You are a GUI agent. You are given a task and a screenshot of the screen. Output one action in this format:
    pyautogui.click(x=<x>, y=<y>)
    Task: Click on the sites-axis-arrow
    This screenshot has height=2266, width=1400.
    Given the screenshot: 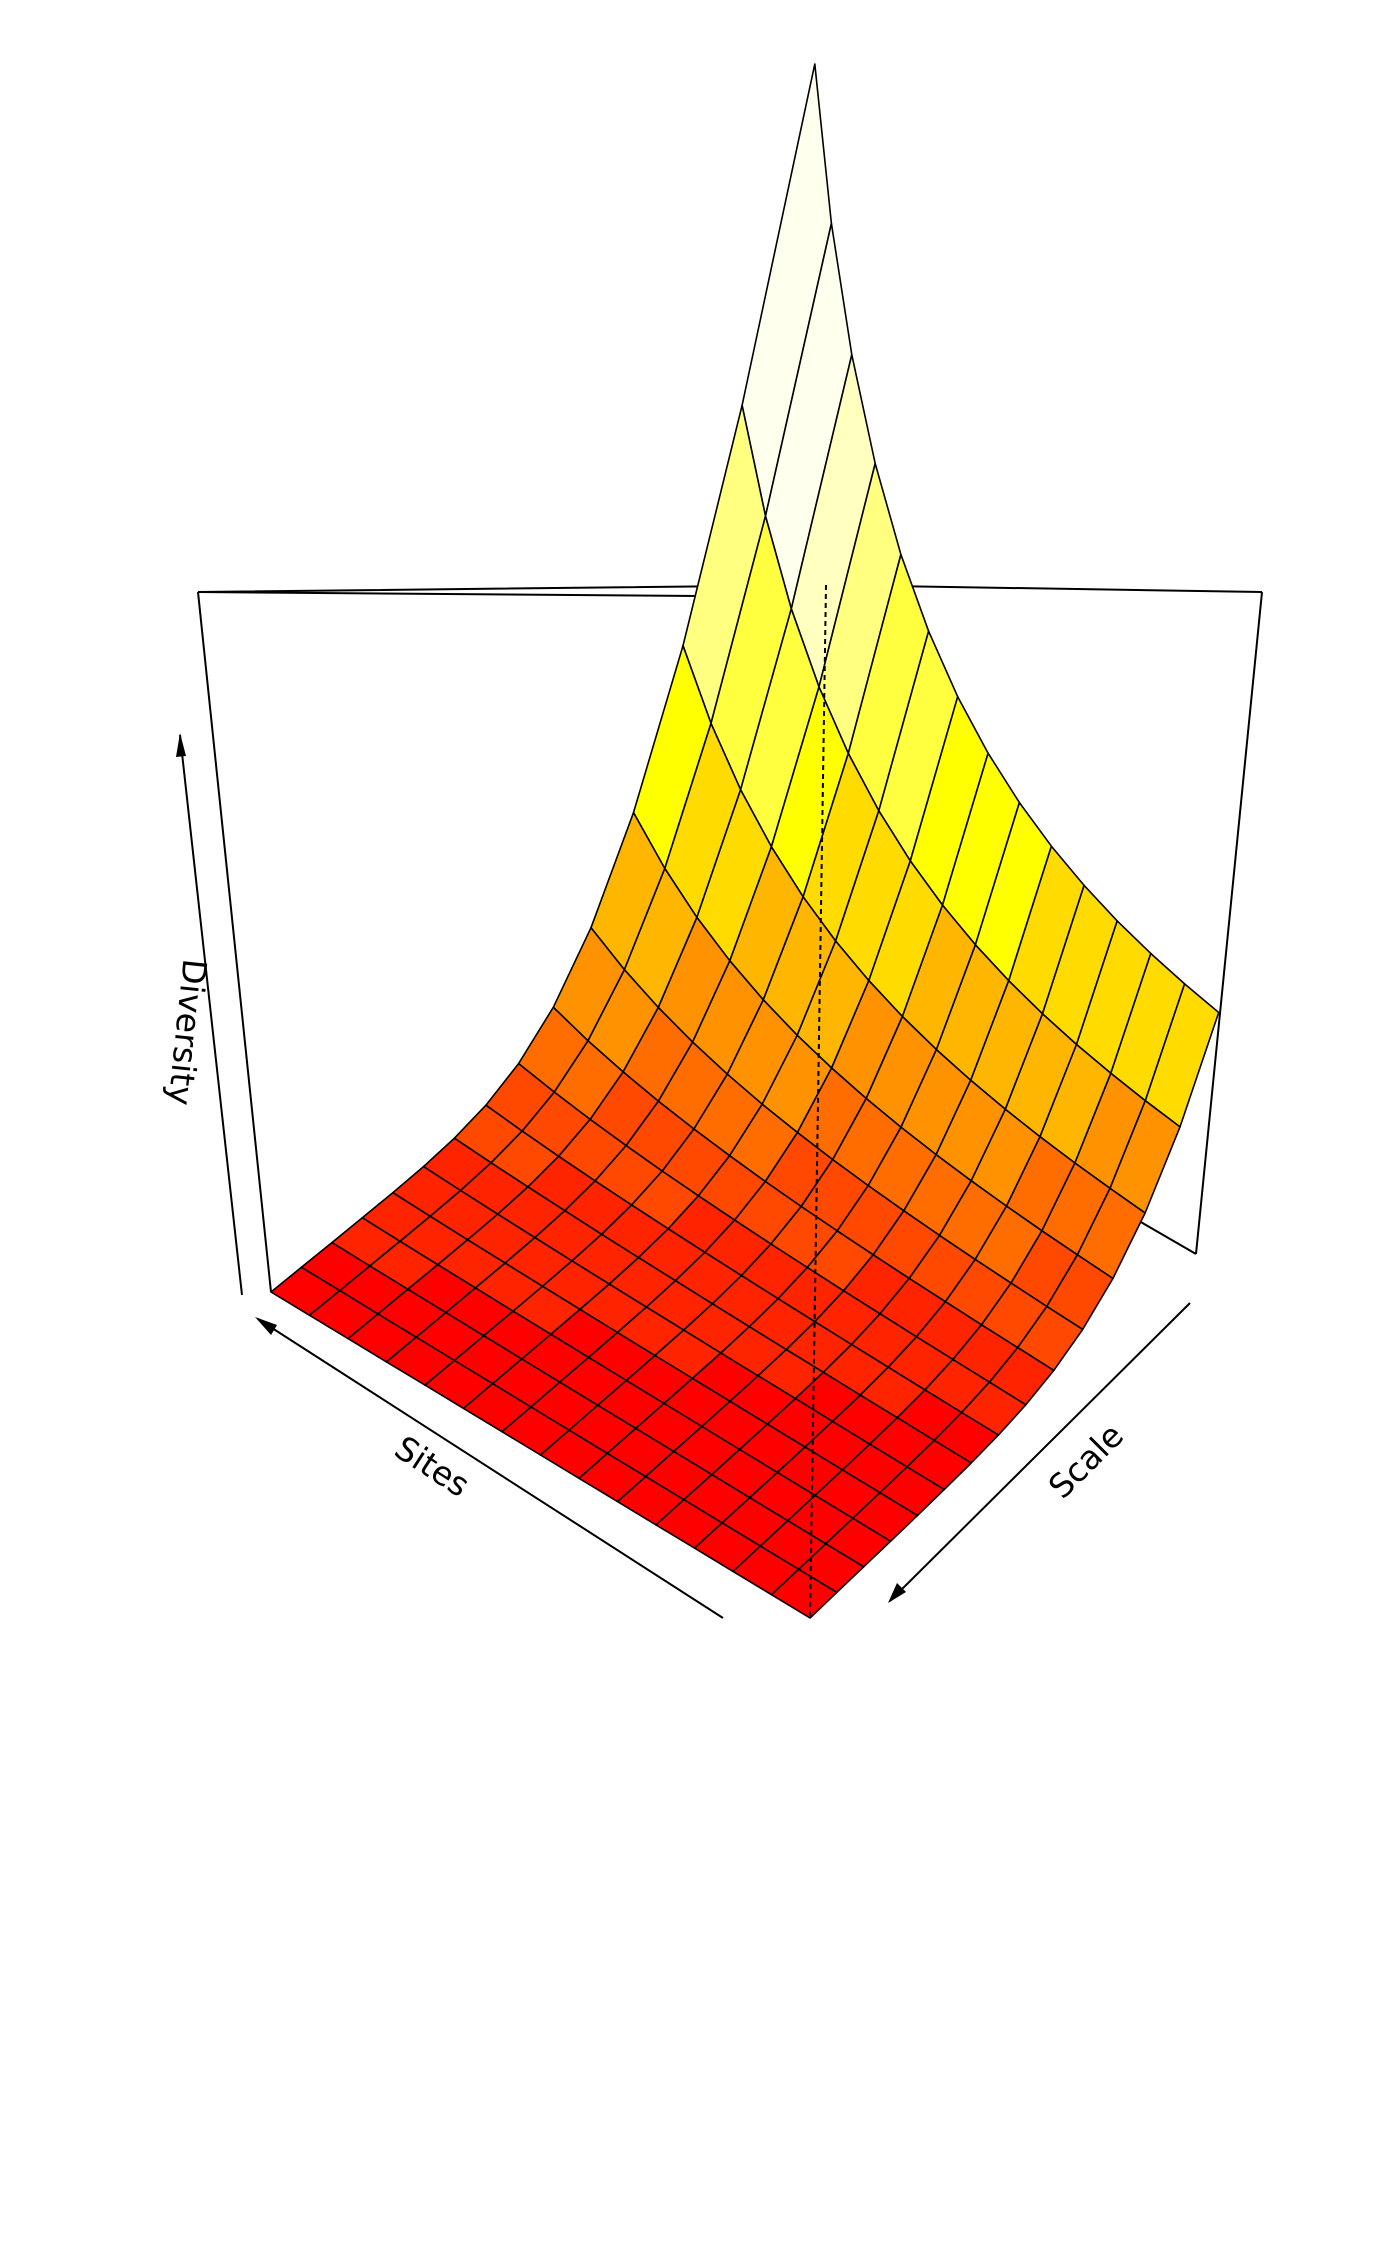 What is the action you would take?
    pyautogui.click(x=490, y=1468)
    